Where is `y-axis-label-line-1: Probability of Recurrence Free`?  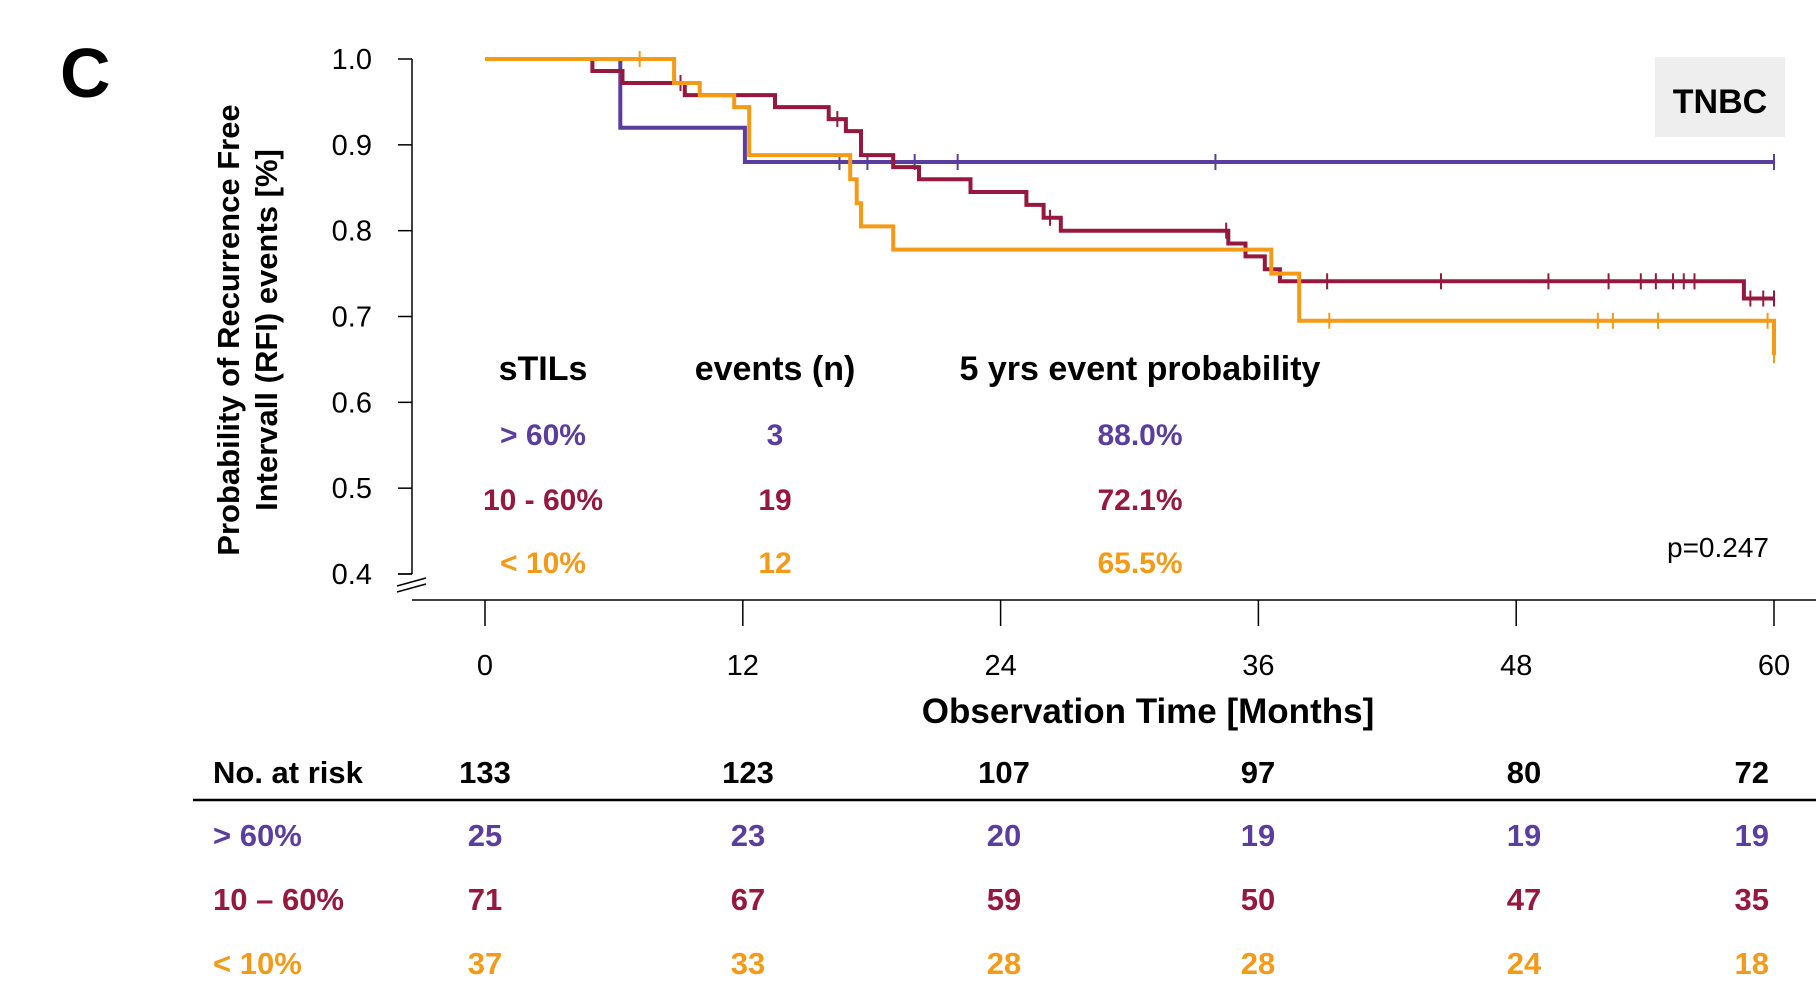 y-axis-label-line-1: Probability of Recurrence Free is located at coordinates (228, 329).